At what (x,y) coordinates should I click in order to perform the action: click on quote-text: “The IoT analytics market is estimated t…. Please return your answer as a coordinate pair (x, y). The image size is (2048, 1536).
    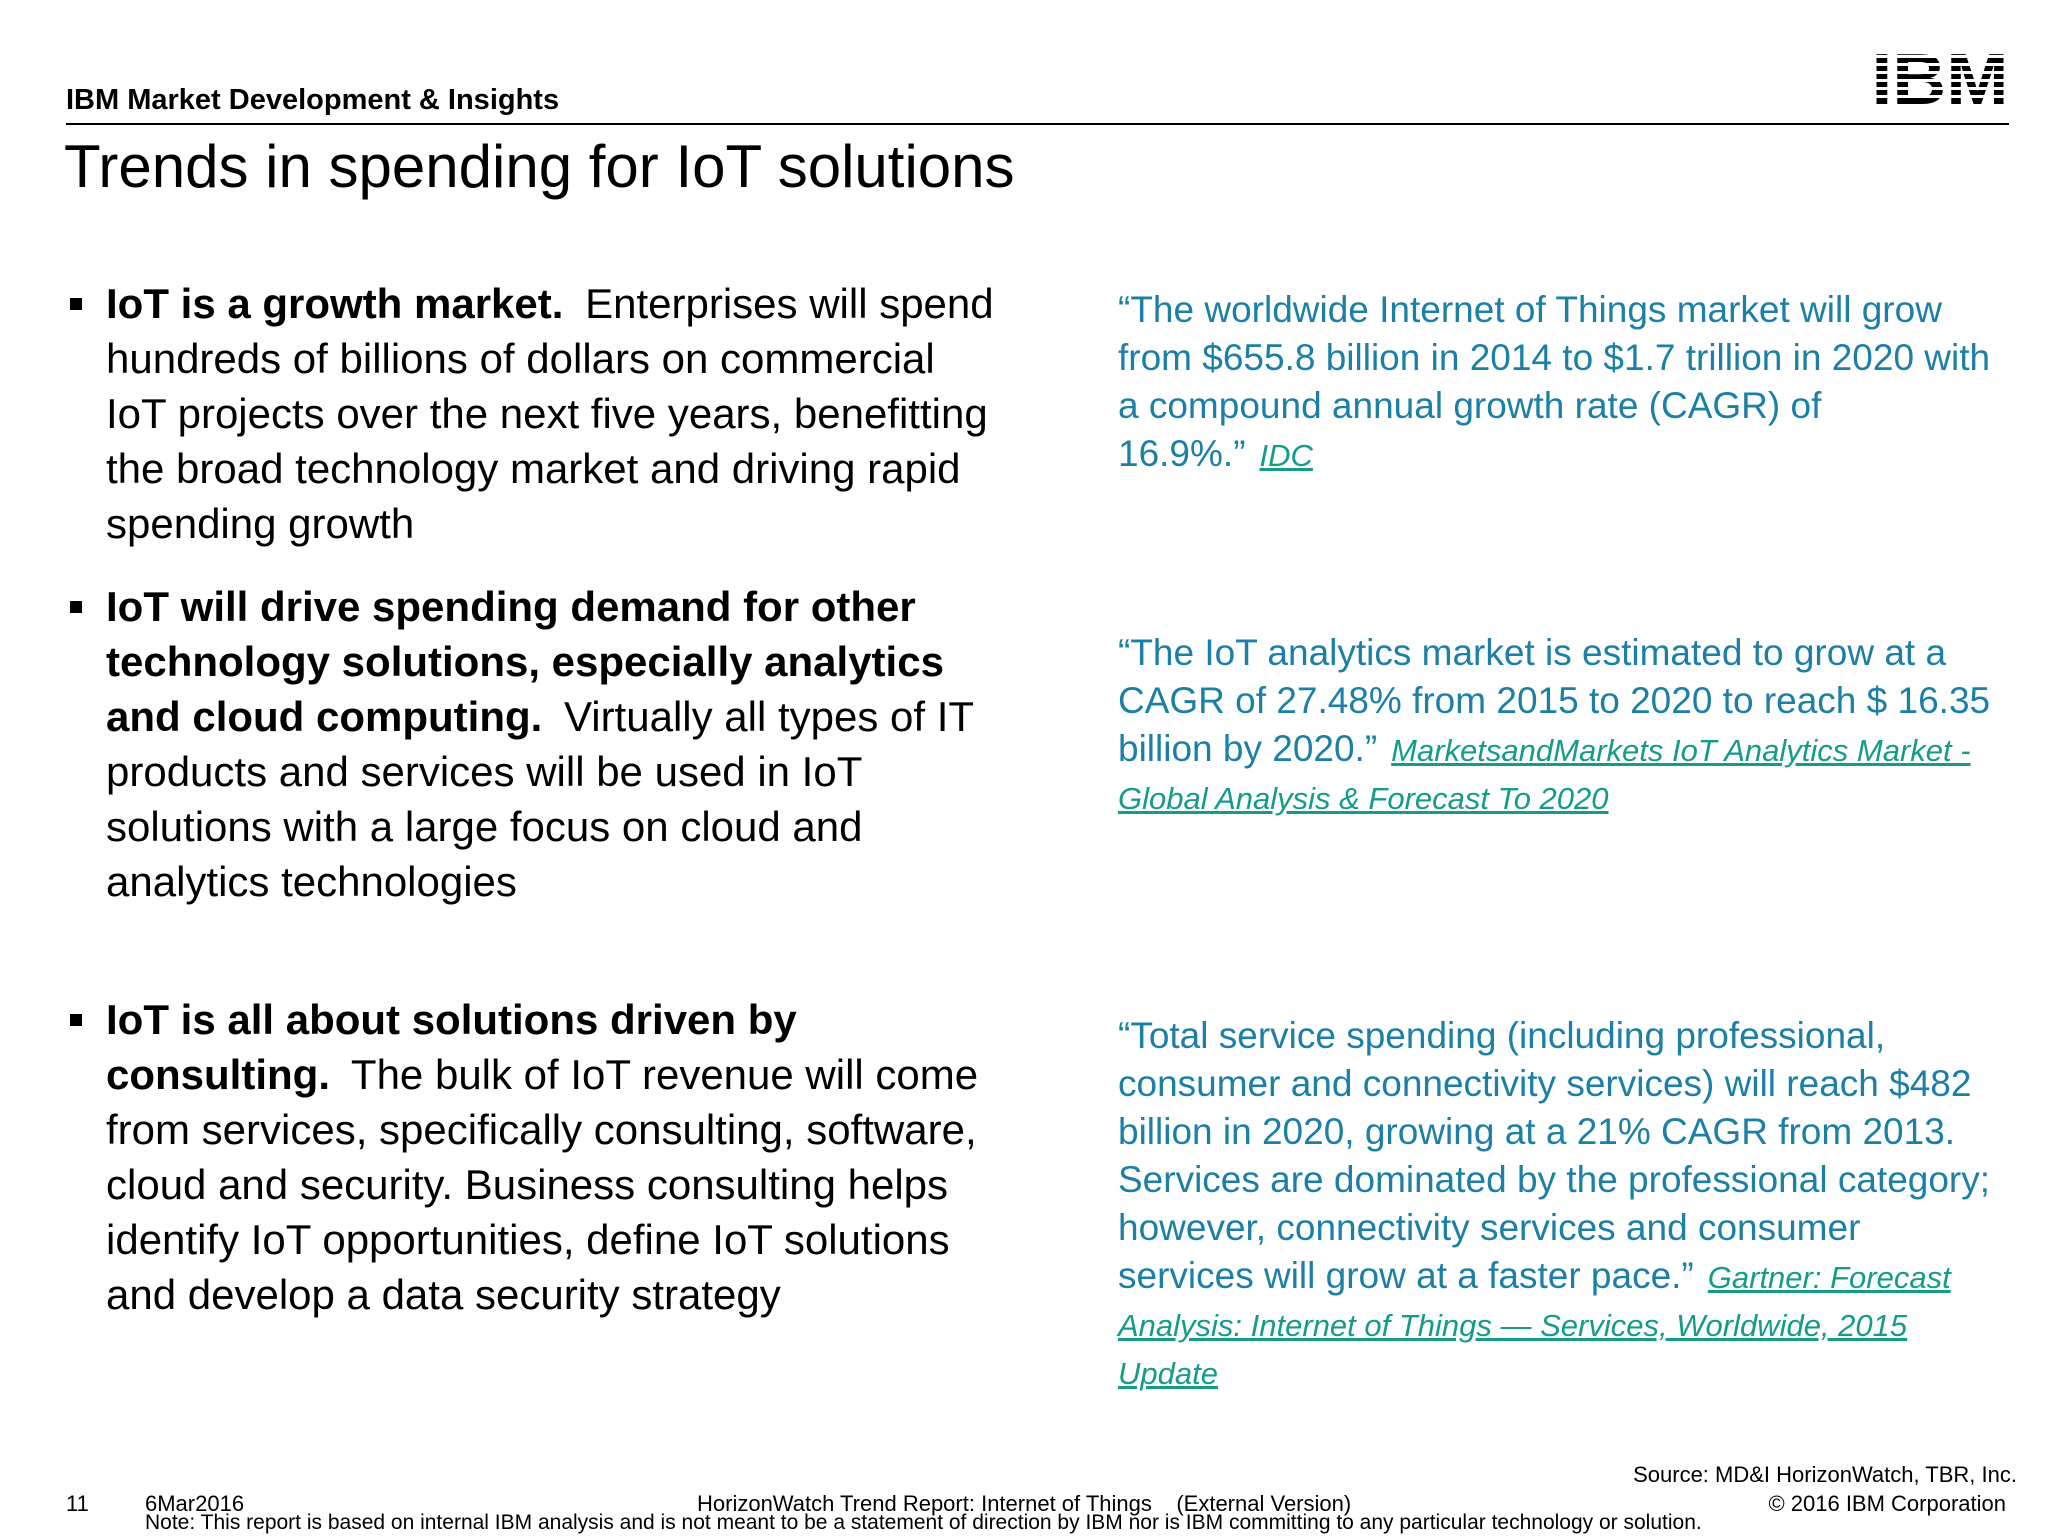
    Looking at the image, I should click on (1554, 700).